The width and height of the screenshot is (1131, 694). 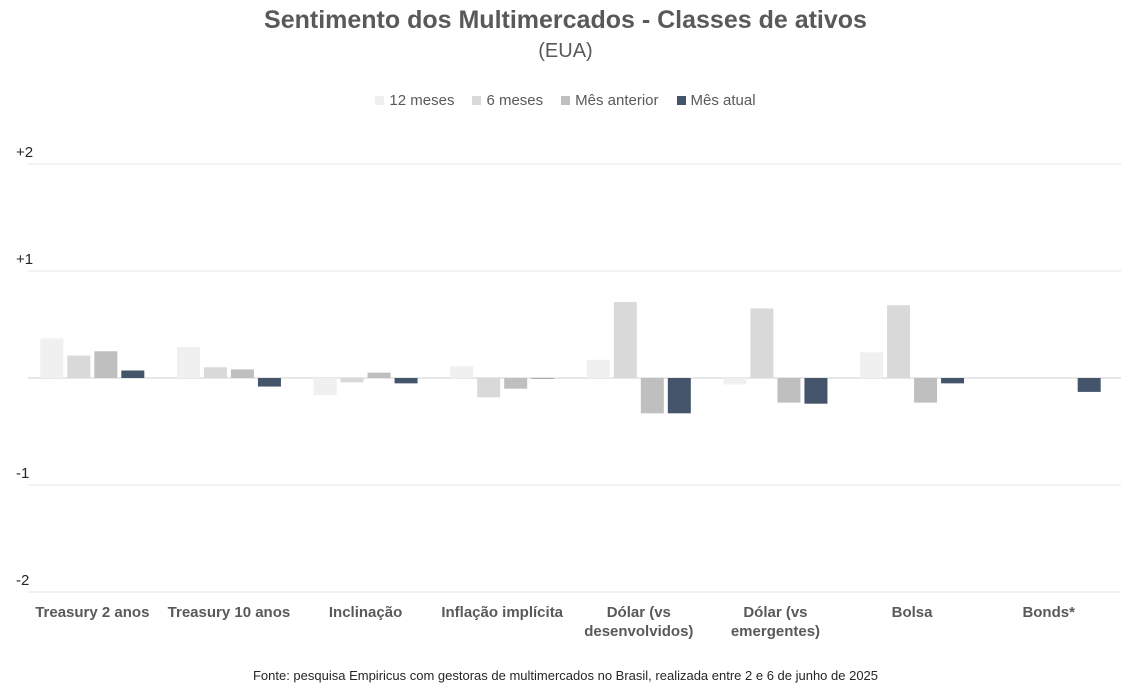 I want to click on x-tick-label-line: Bonds*, so click(x=1048, y=612).